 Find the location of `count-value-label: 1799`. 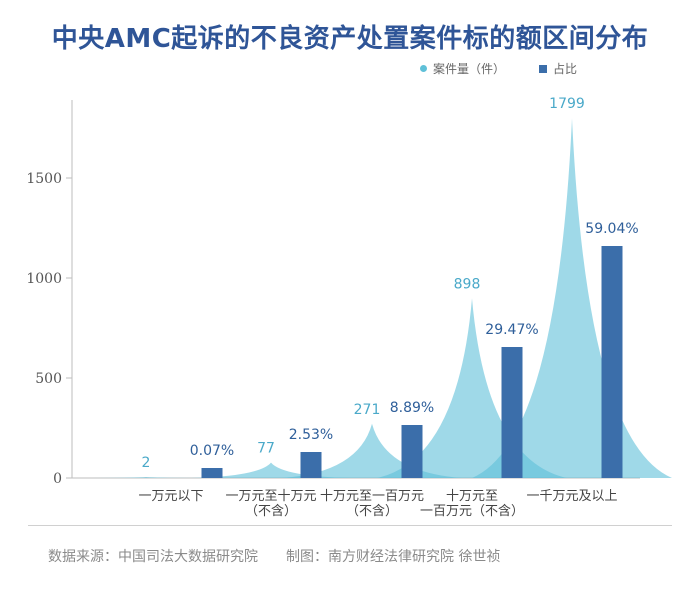

count-value-label: 1799 is located at coordinates (567, 104).